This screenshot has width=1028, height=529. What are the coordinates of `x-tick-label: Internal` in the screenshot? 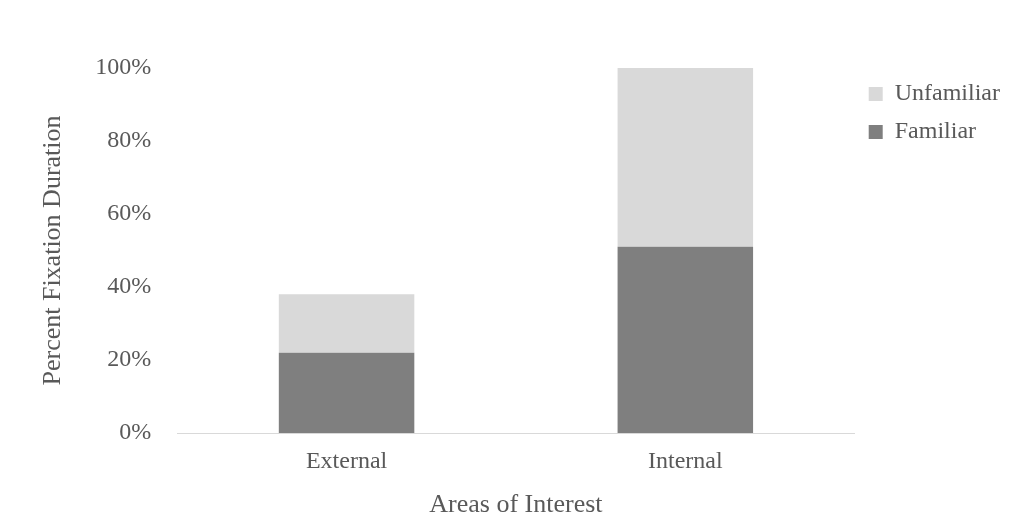 It's located at (685, 459).